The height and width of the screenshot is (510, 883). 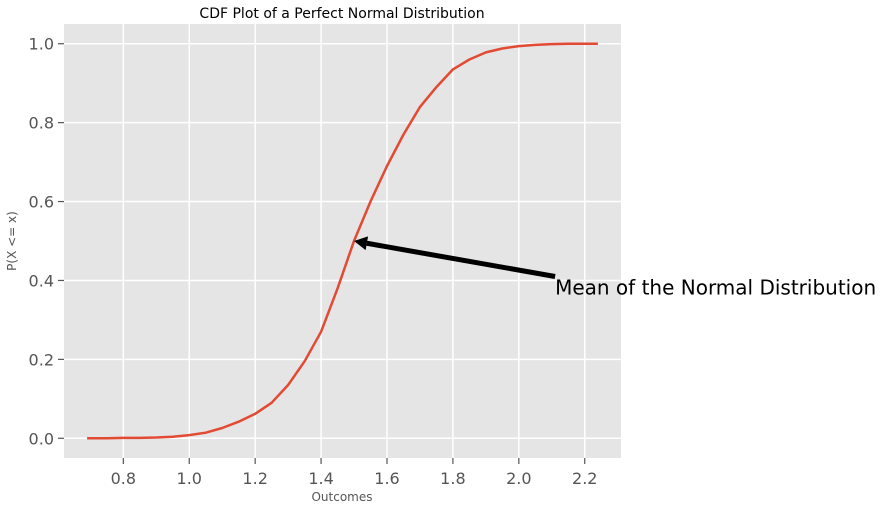 What do you see at coordinates (518, 478) in the screenshot?
I see `x-tick-label: 2.0` at bounding box center [518, 478].